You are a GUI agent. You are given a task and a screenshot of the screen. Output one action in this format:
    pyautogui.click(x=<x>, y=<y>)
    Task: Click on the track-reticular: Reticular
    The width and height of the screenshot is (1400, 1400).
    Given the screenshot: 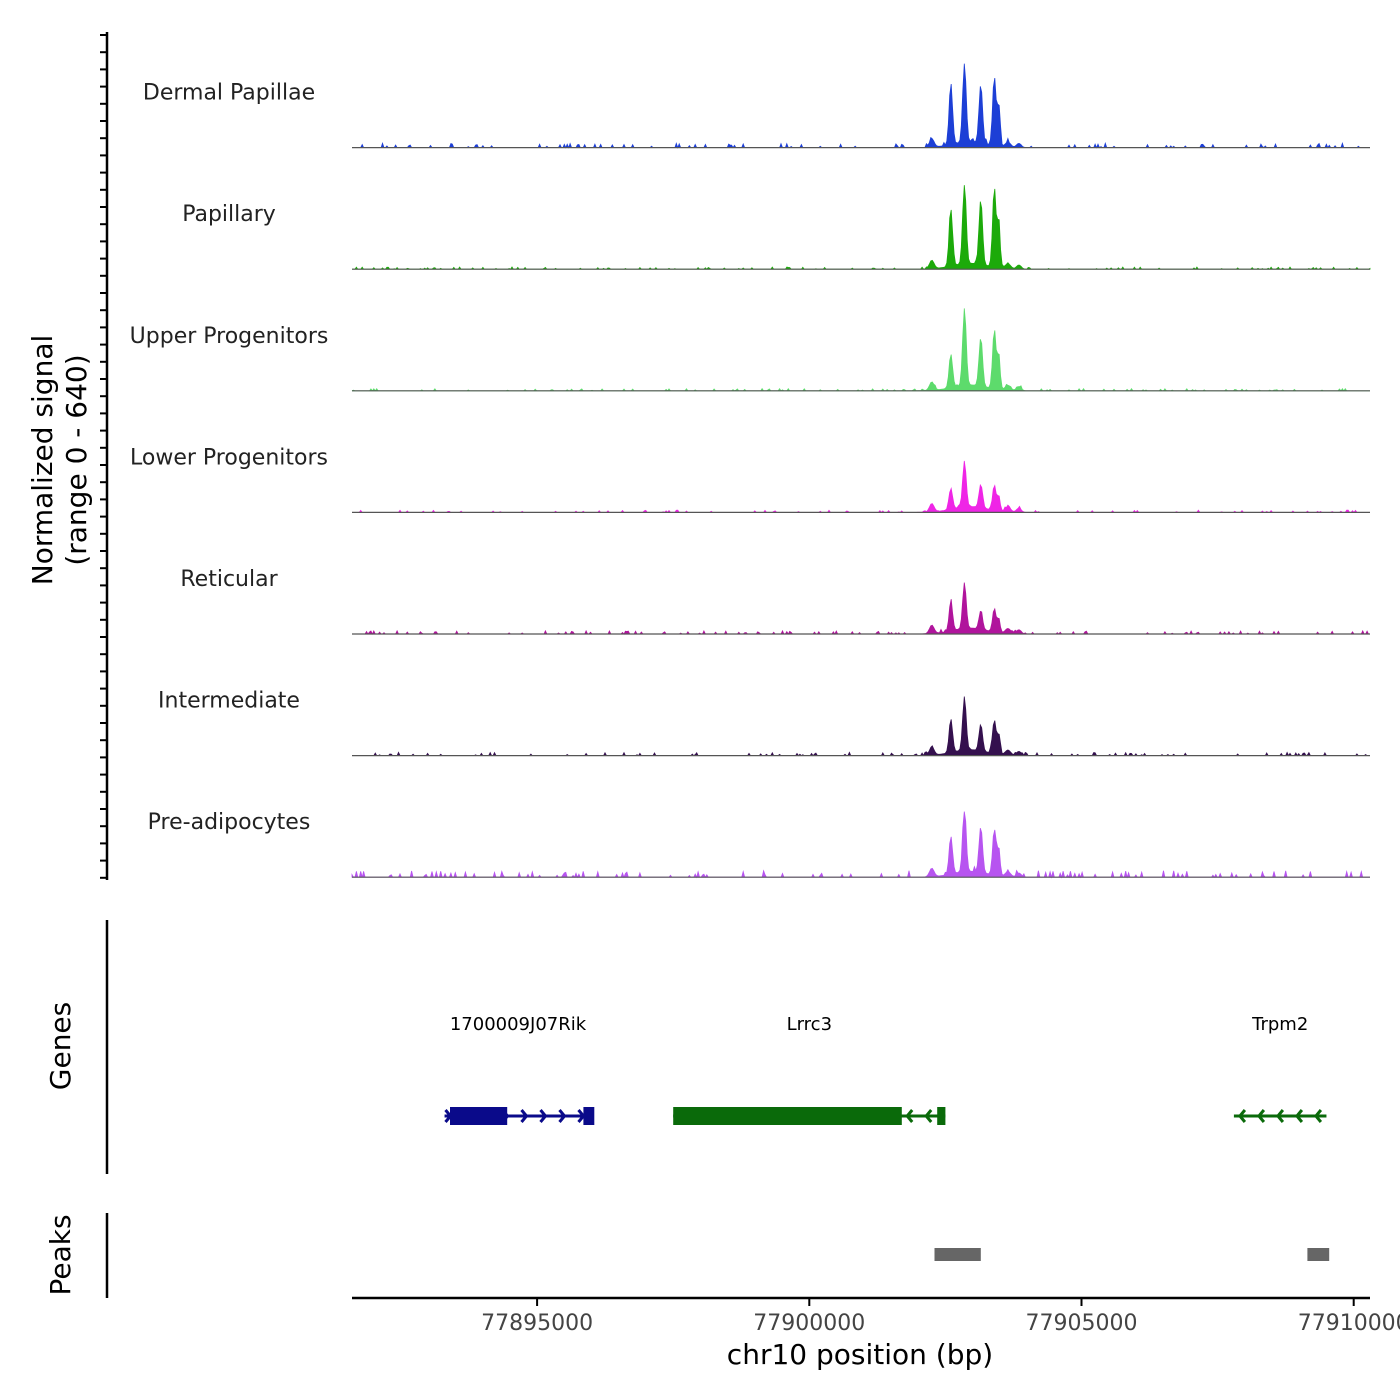 What is the action you would take?
    pyautogui.click(x=775, y=601)
    